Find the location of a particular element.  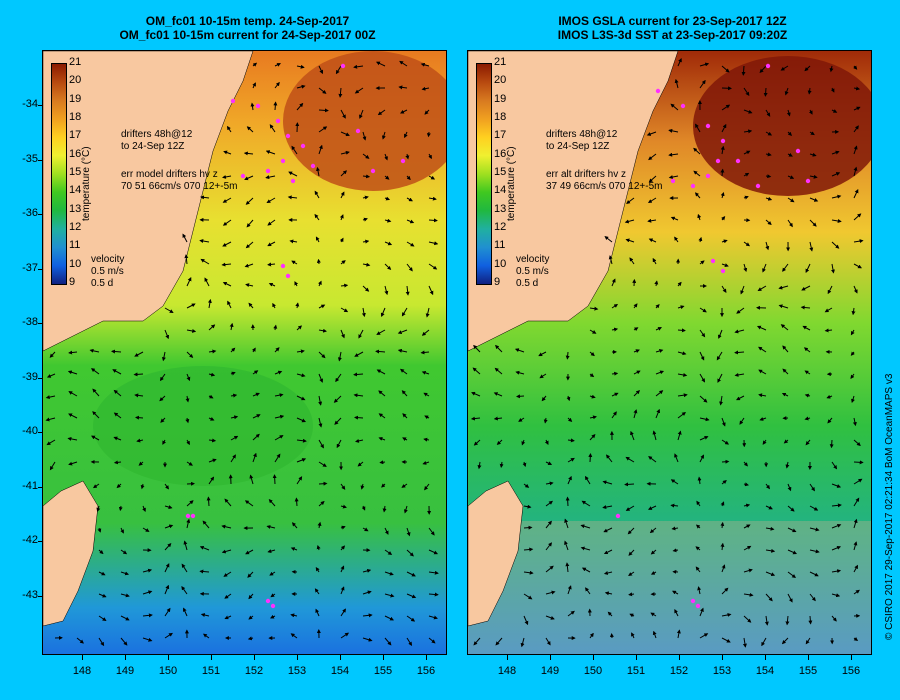

colorbar-tick-label: 15 is located at coordinates (75, 172).